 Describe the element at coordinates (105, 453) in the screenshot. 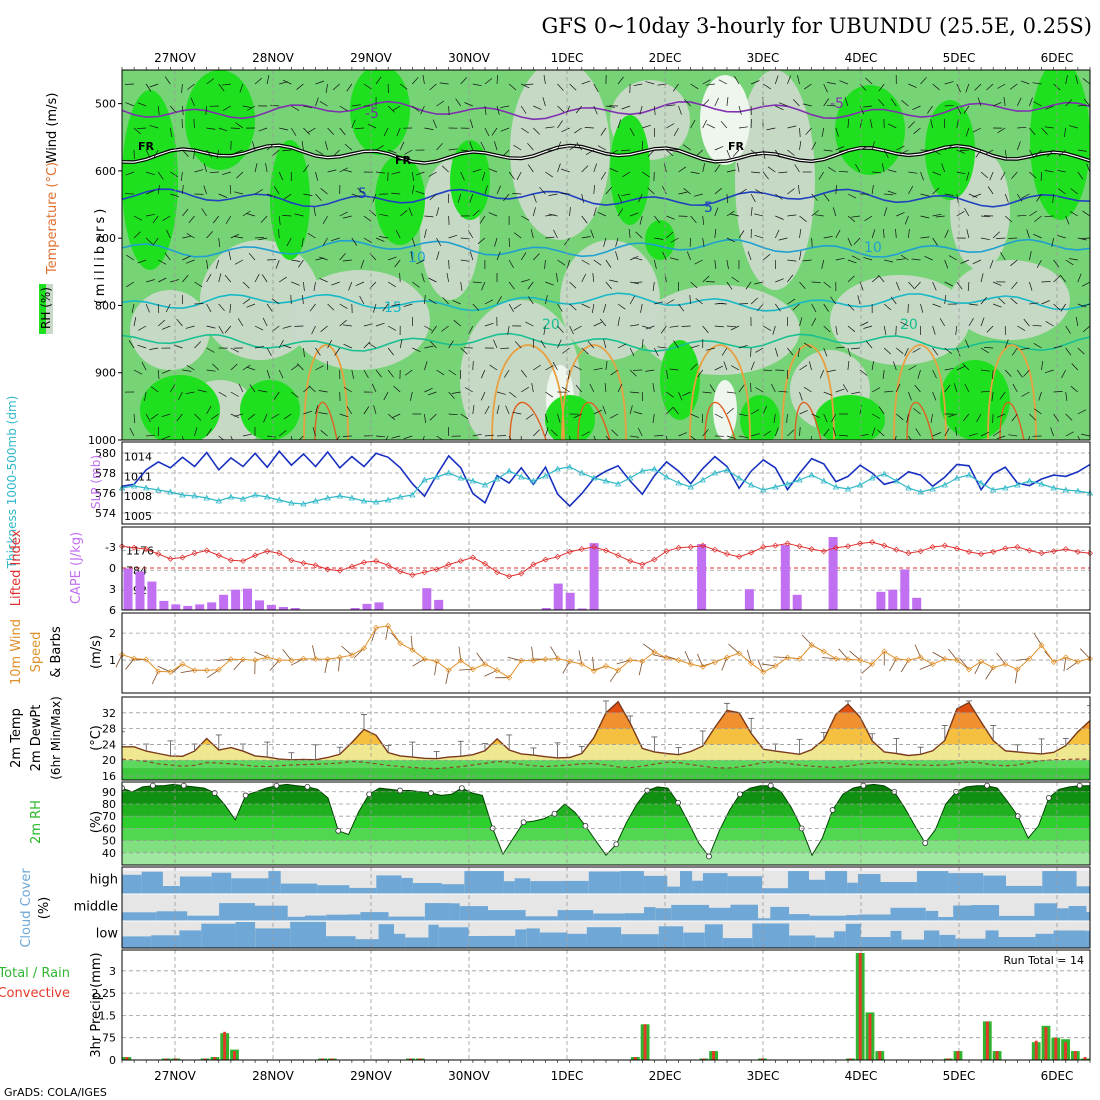

I see `thickness-tick-label: 580` at that location.